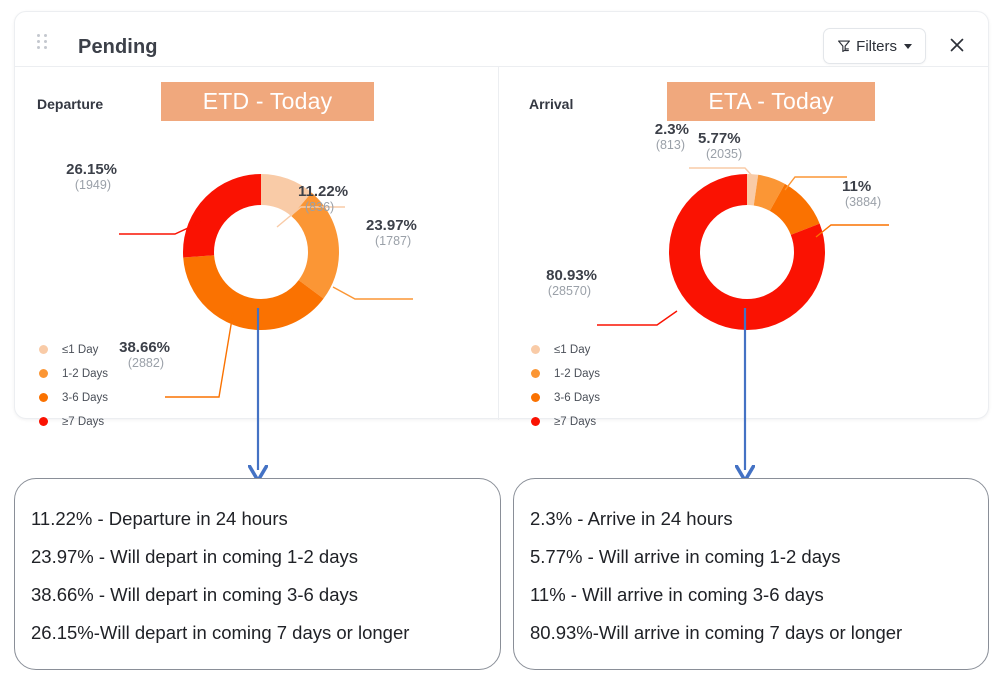 This screenshot has width=1003, height=678. I want to click on summary-line: 5.77% - Will arrive in coming 1-2 days, so click(685, 556).